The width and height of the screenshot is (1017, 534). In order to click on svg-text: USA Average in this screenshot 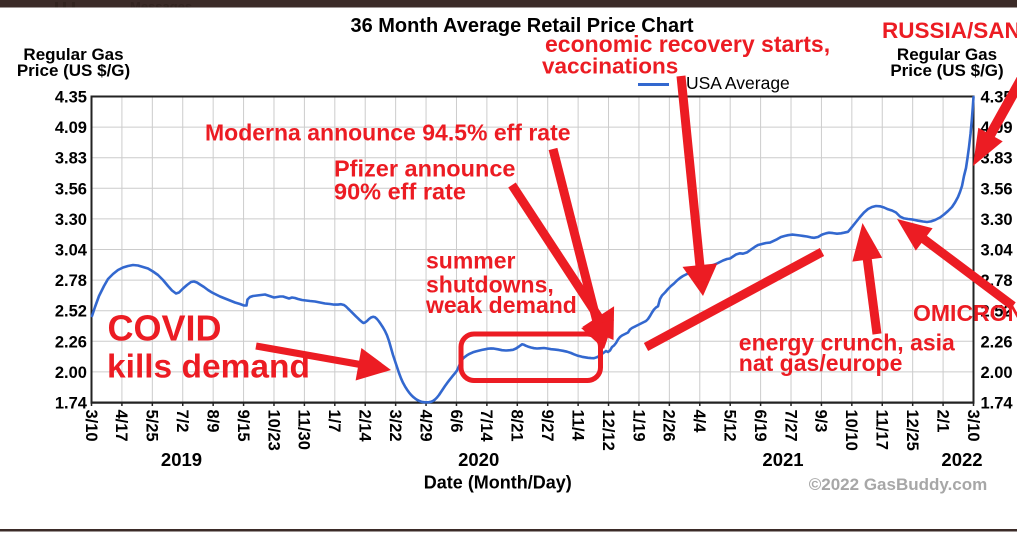, I will do `click(738, 83)`.